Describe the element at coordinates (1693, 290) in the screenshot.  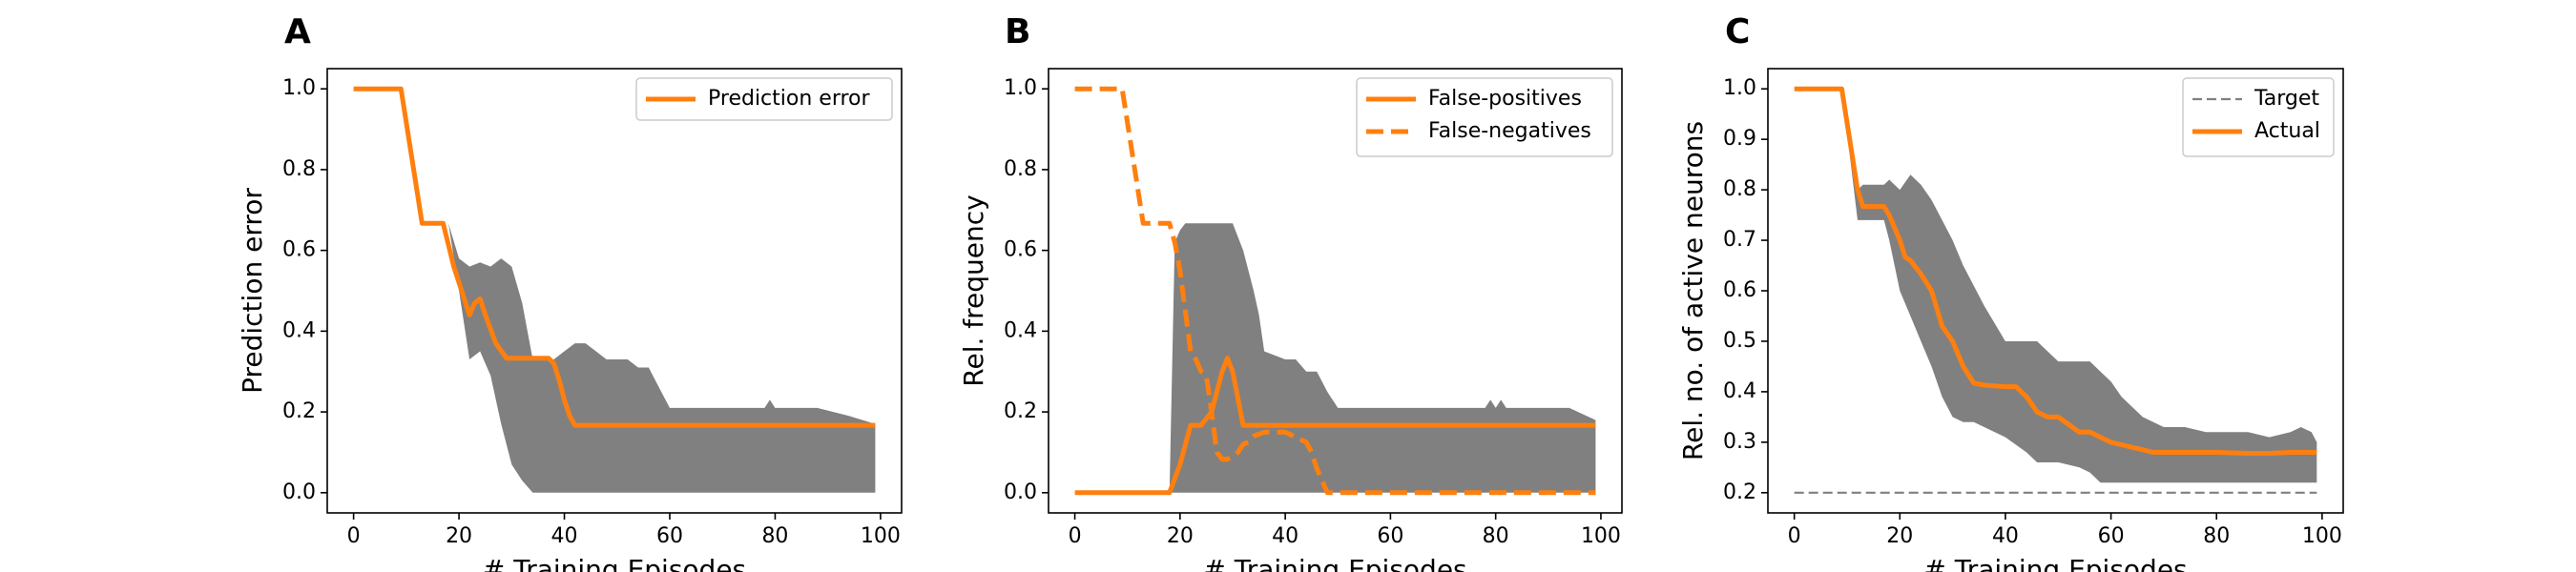
I see `y-axis-label: Rel. no. of active neurons` at that location.